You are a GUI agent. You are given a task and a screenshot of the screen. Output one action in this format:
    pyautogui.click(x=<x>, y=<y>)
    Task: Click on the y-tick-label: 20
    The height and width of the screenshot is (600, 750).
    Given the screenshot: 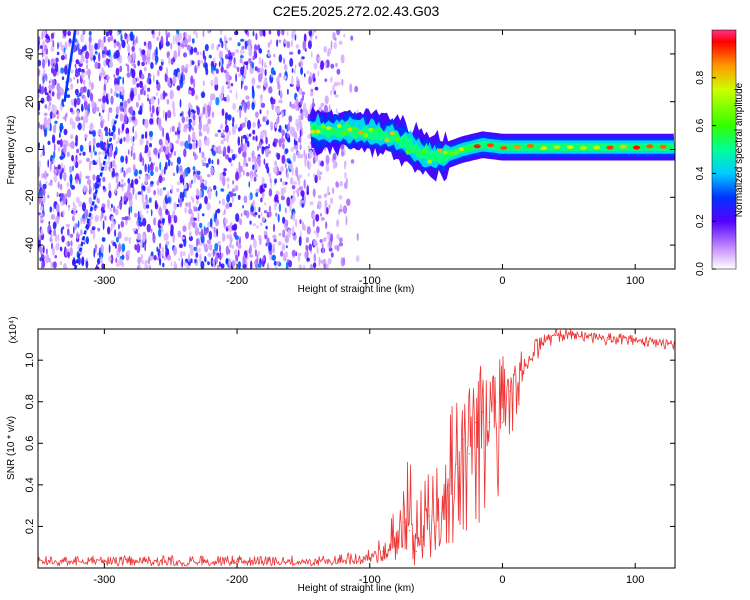 What is the action you would take?
    pyautogui.click(x=30, y=102)
    